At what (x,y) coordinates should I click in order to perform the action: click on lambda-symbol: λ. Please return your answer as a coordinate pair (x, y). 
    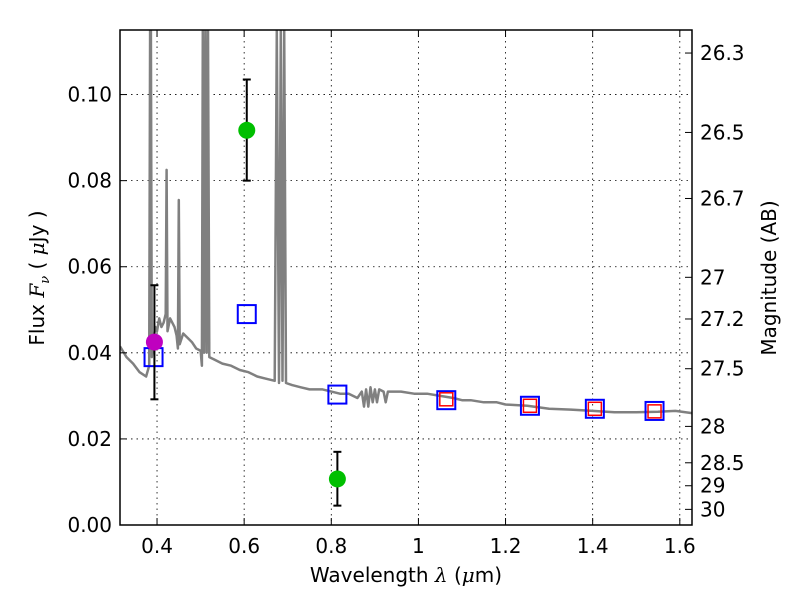
    Looking at the image, I should click on (441, 575).